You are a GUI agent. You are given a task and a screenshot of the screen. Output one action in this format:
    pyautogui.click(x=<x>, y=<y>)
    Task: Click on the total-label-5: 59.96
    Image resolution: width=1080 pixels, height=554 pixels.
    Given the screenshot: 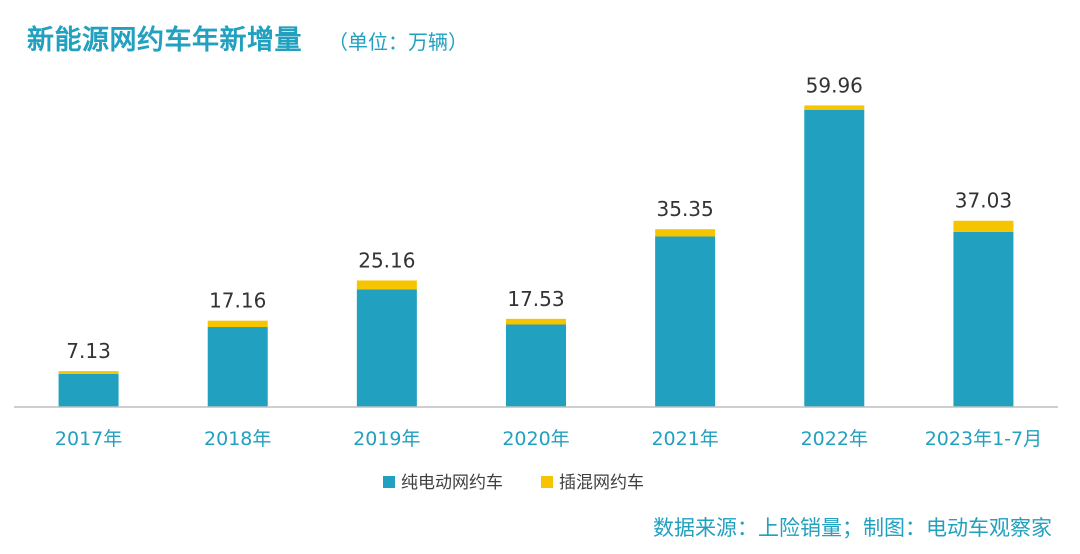 What is the action you would take?
    pyautogui.click(x=834, y=85)
    